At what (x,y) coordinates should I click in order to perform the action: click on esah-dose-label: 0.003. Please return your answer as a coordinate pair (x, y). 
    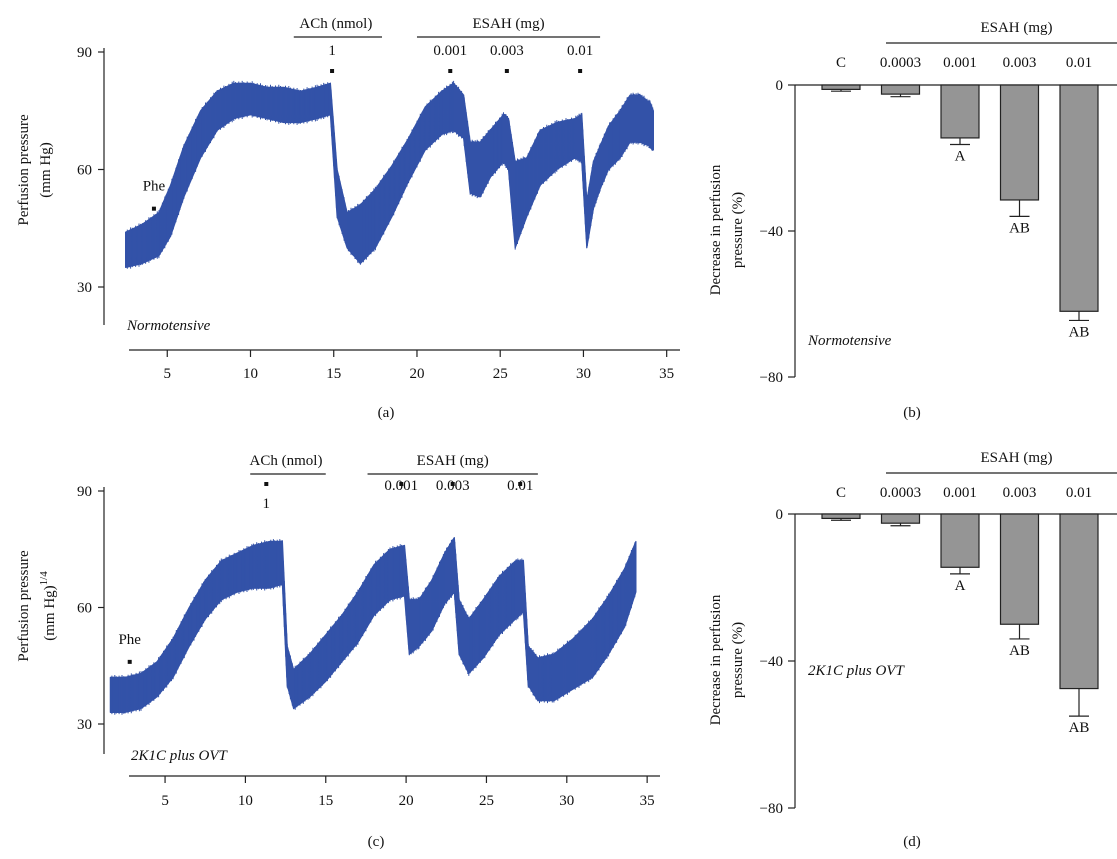
    Looking at the image, I should click on (507, 51).